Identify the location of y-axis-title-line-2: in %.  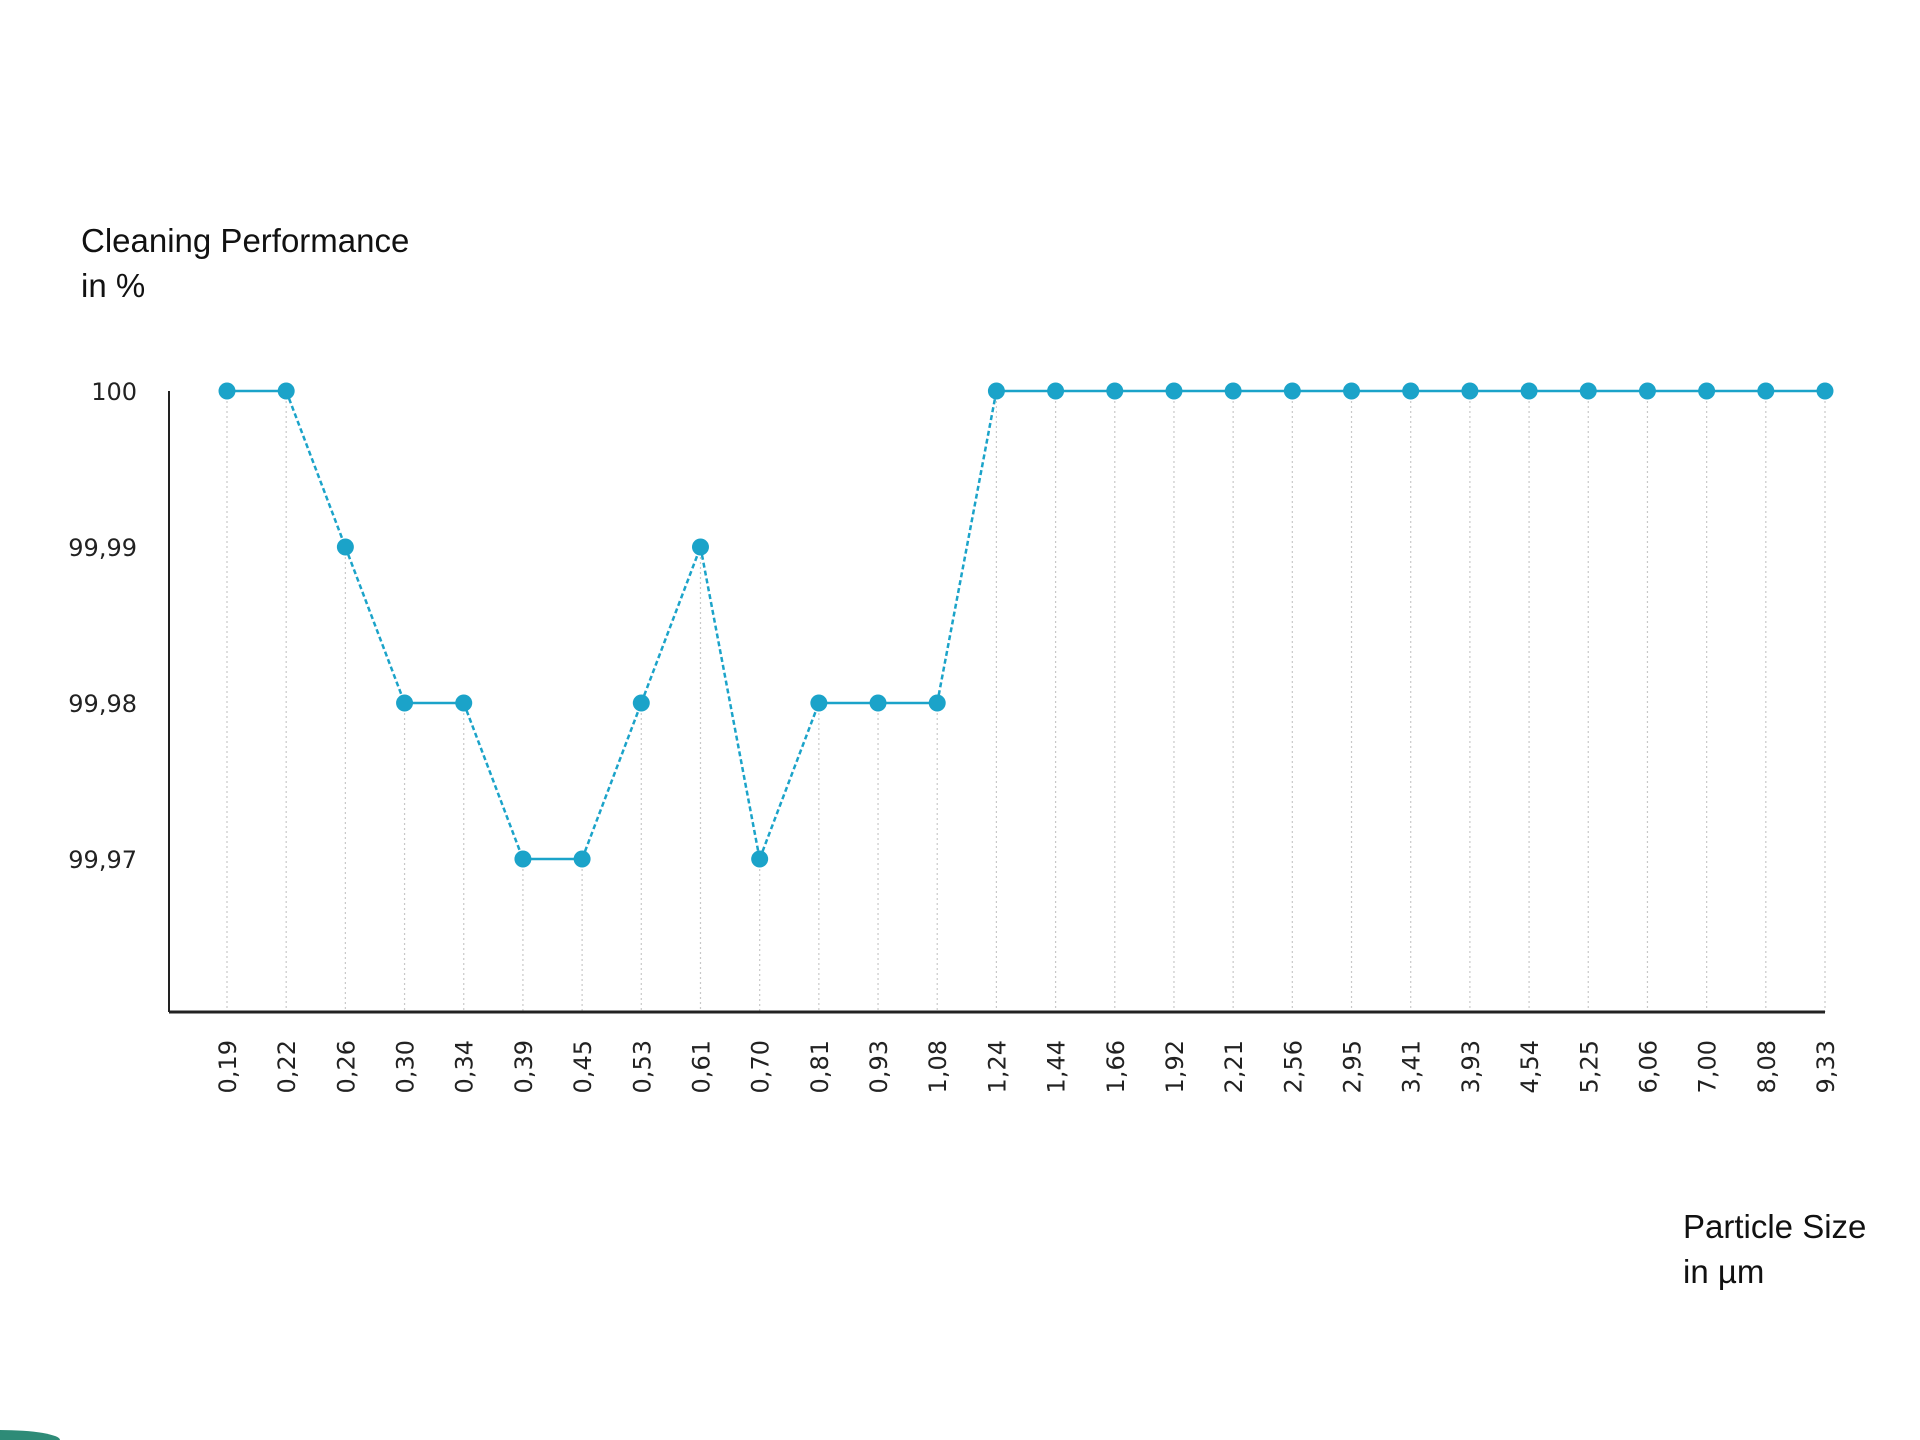
(113, 285).